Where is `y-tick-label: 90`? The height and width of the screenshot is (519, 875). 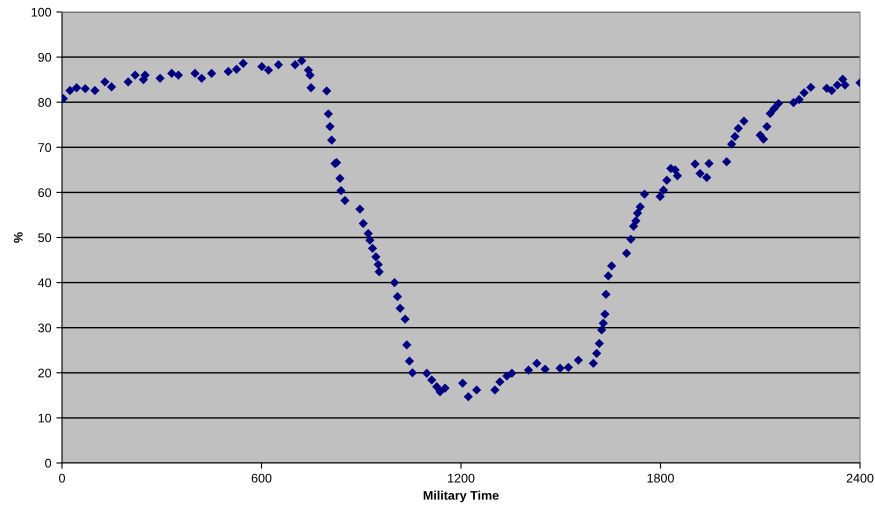 y-tick-label: 90 is located at coordinates (45, 57).